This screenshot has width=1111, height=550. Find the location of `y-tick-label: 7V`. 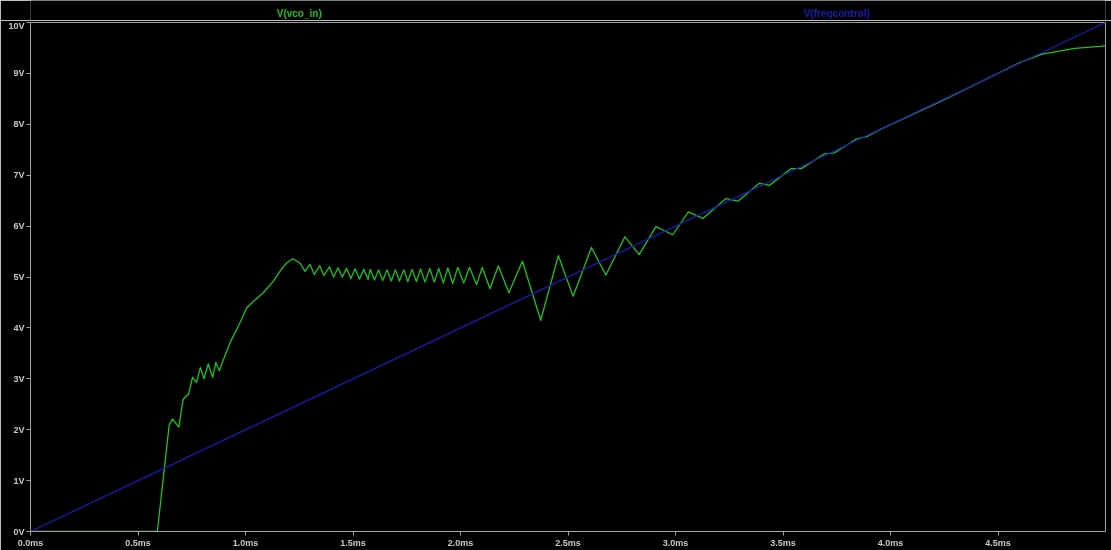

y-tick-label: 7V is located at coordinates (19, 175).